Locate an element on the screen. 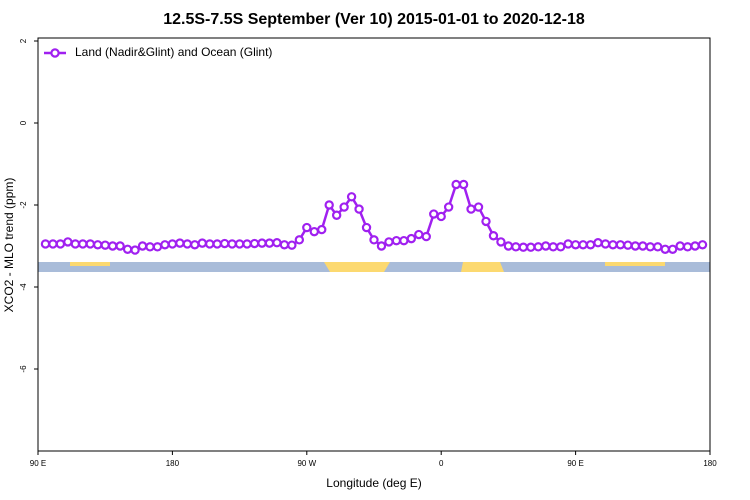 Image resolution: width=750 pixels, height=500 pixels. y-tick-label: -2 is located at coordinates (23, 205).